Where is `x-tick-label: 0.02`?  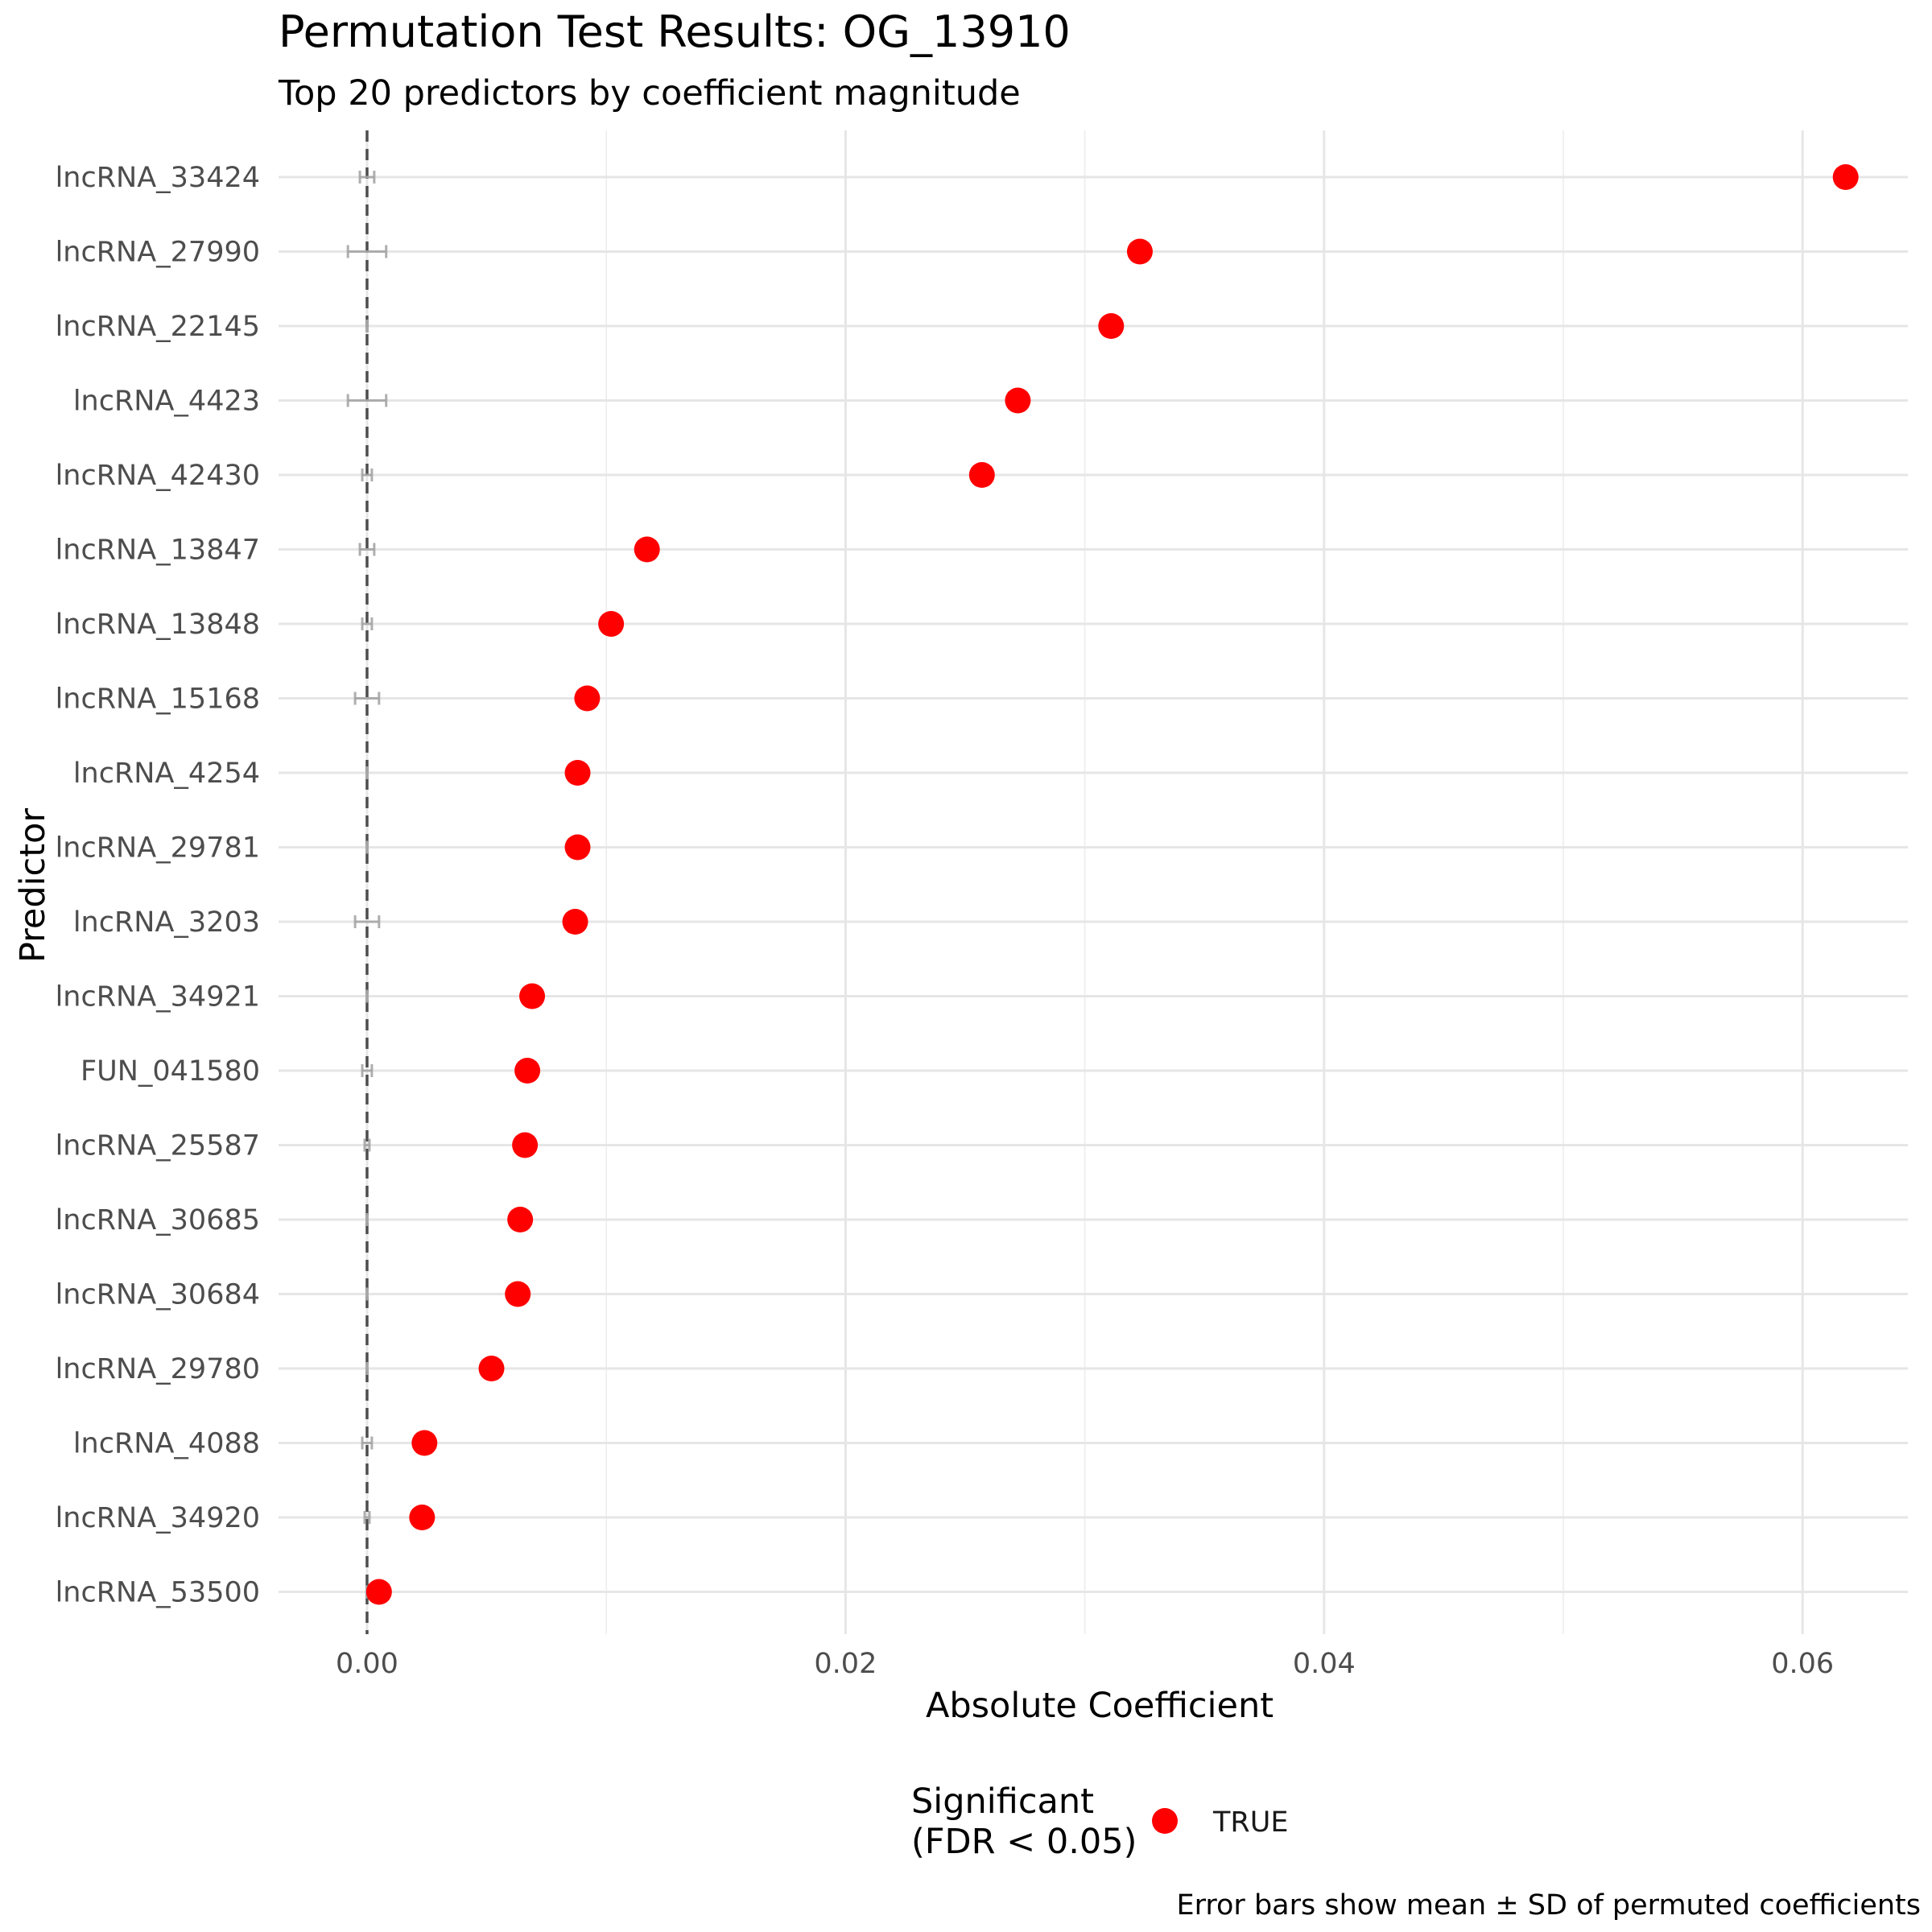 x-tick-label: 0.02 is located at coordinates (845, 1664).